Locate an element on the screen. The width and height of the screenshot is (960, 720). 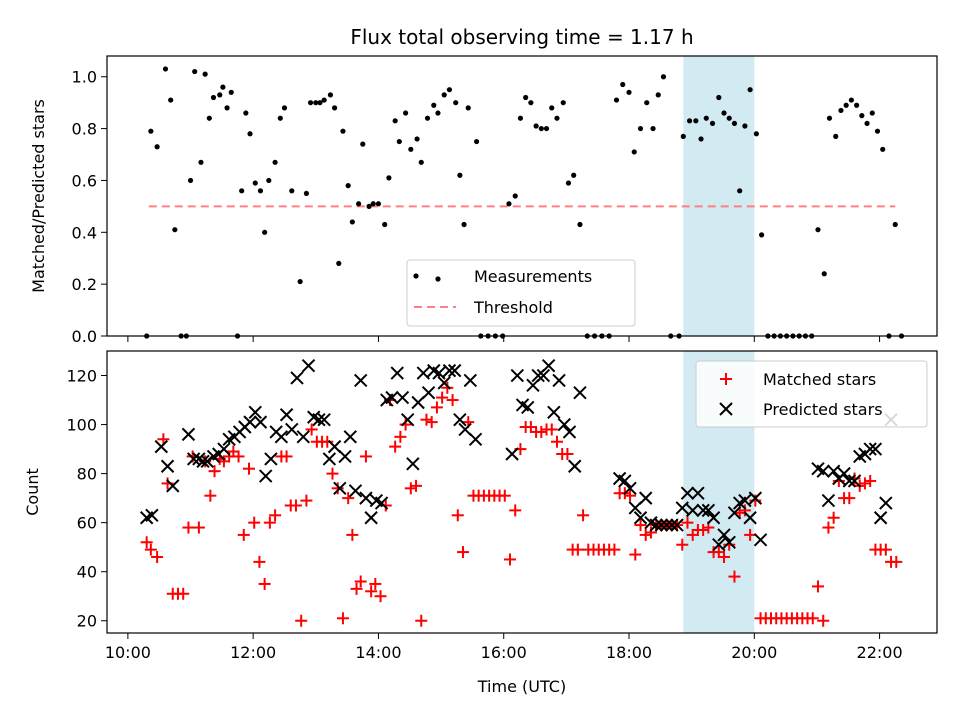
y-tick-label: 100 is located at coordinates (81, 425).